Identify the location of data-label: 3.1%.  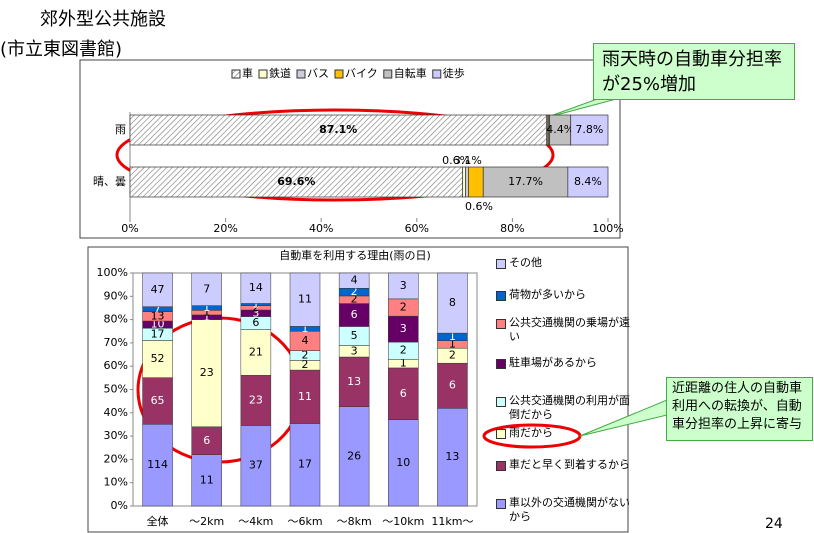
(468, 160).